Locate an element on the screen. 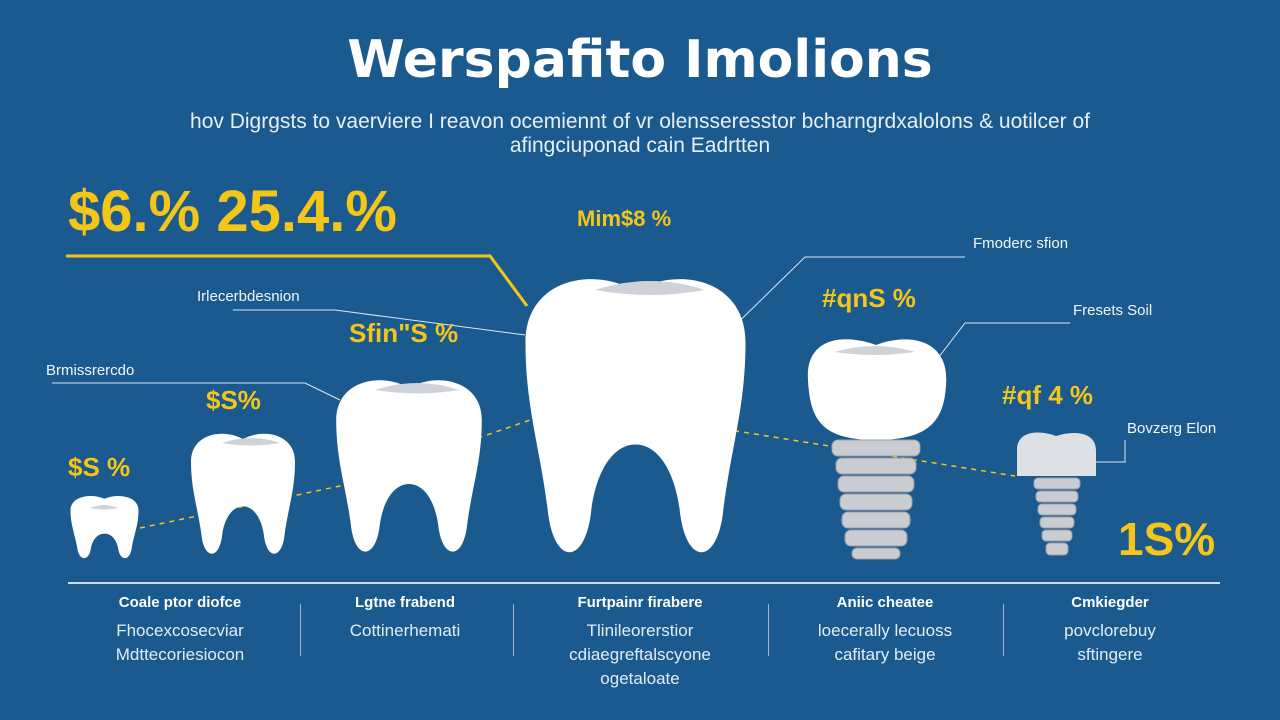 The width and height of the screenshot is (1280, 720). callout-pct: Sfin"S % is located at coordinates (404, 333).